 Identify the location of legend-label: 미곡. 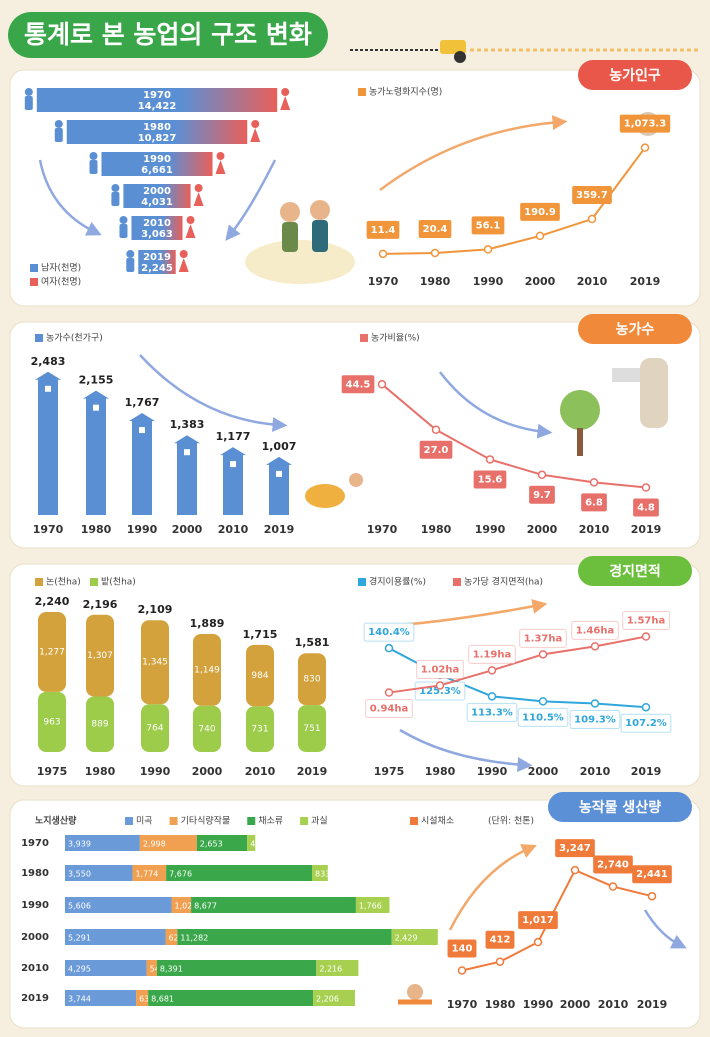
(144, 821).